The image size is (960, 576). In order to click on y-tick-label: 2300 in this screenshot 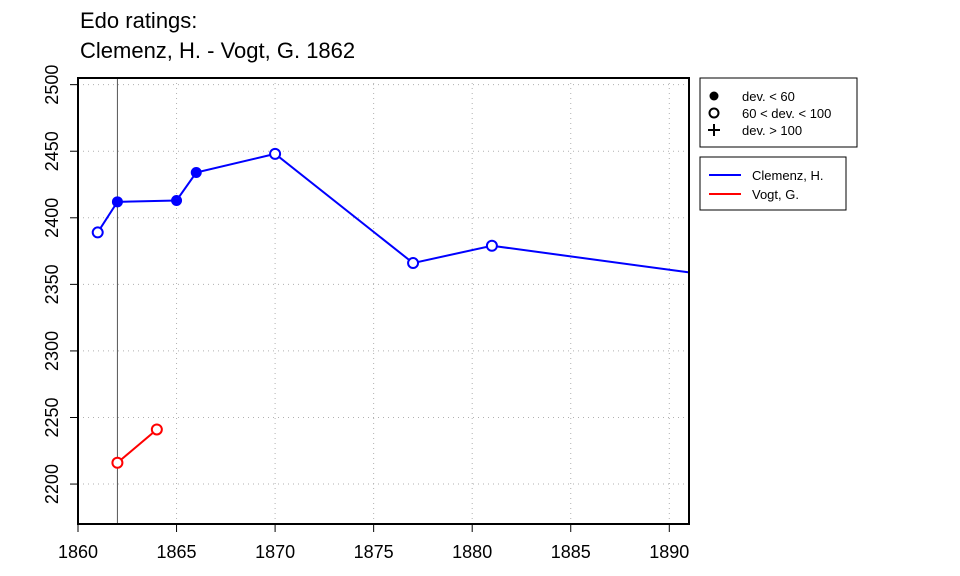, I will do `click(52, 351)`.